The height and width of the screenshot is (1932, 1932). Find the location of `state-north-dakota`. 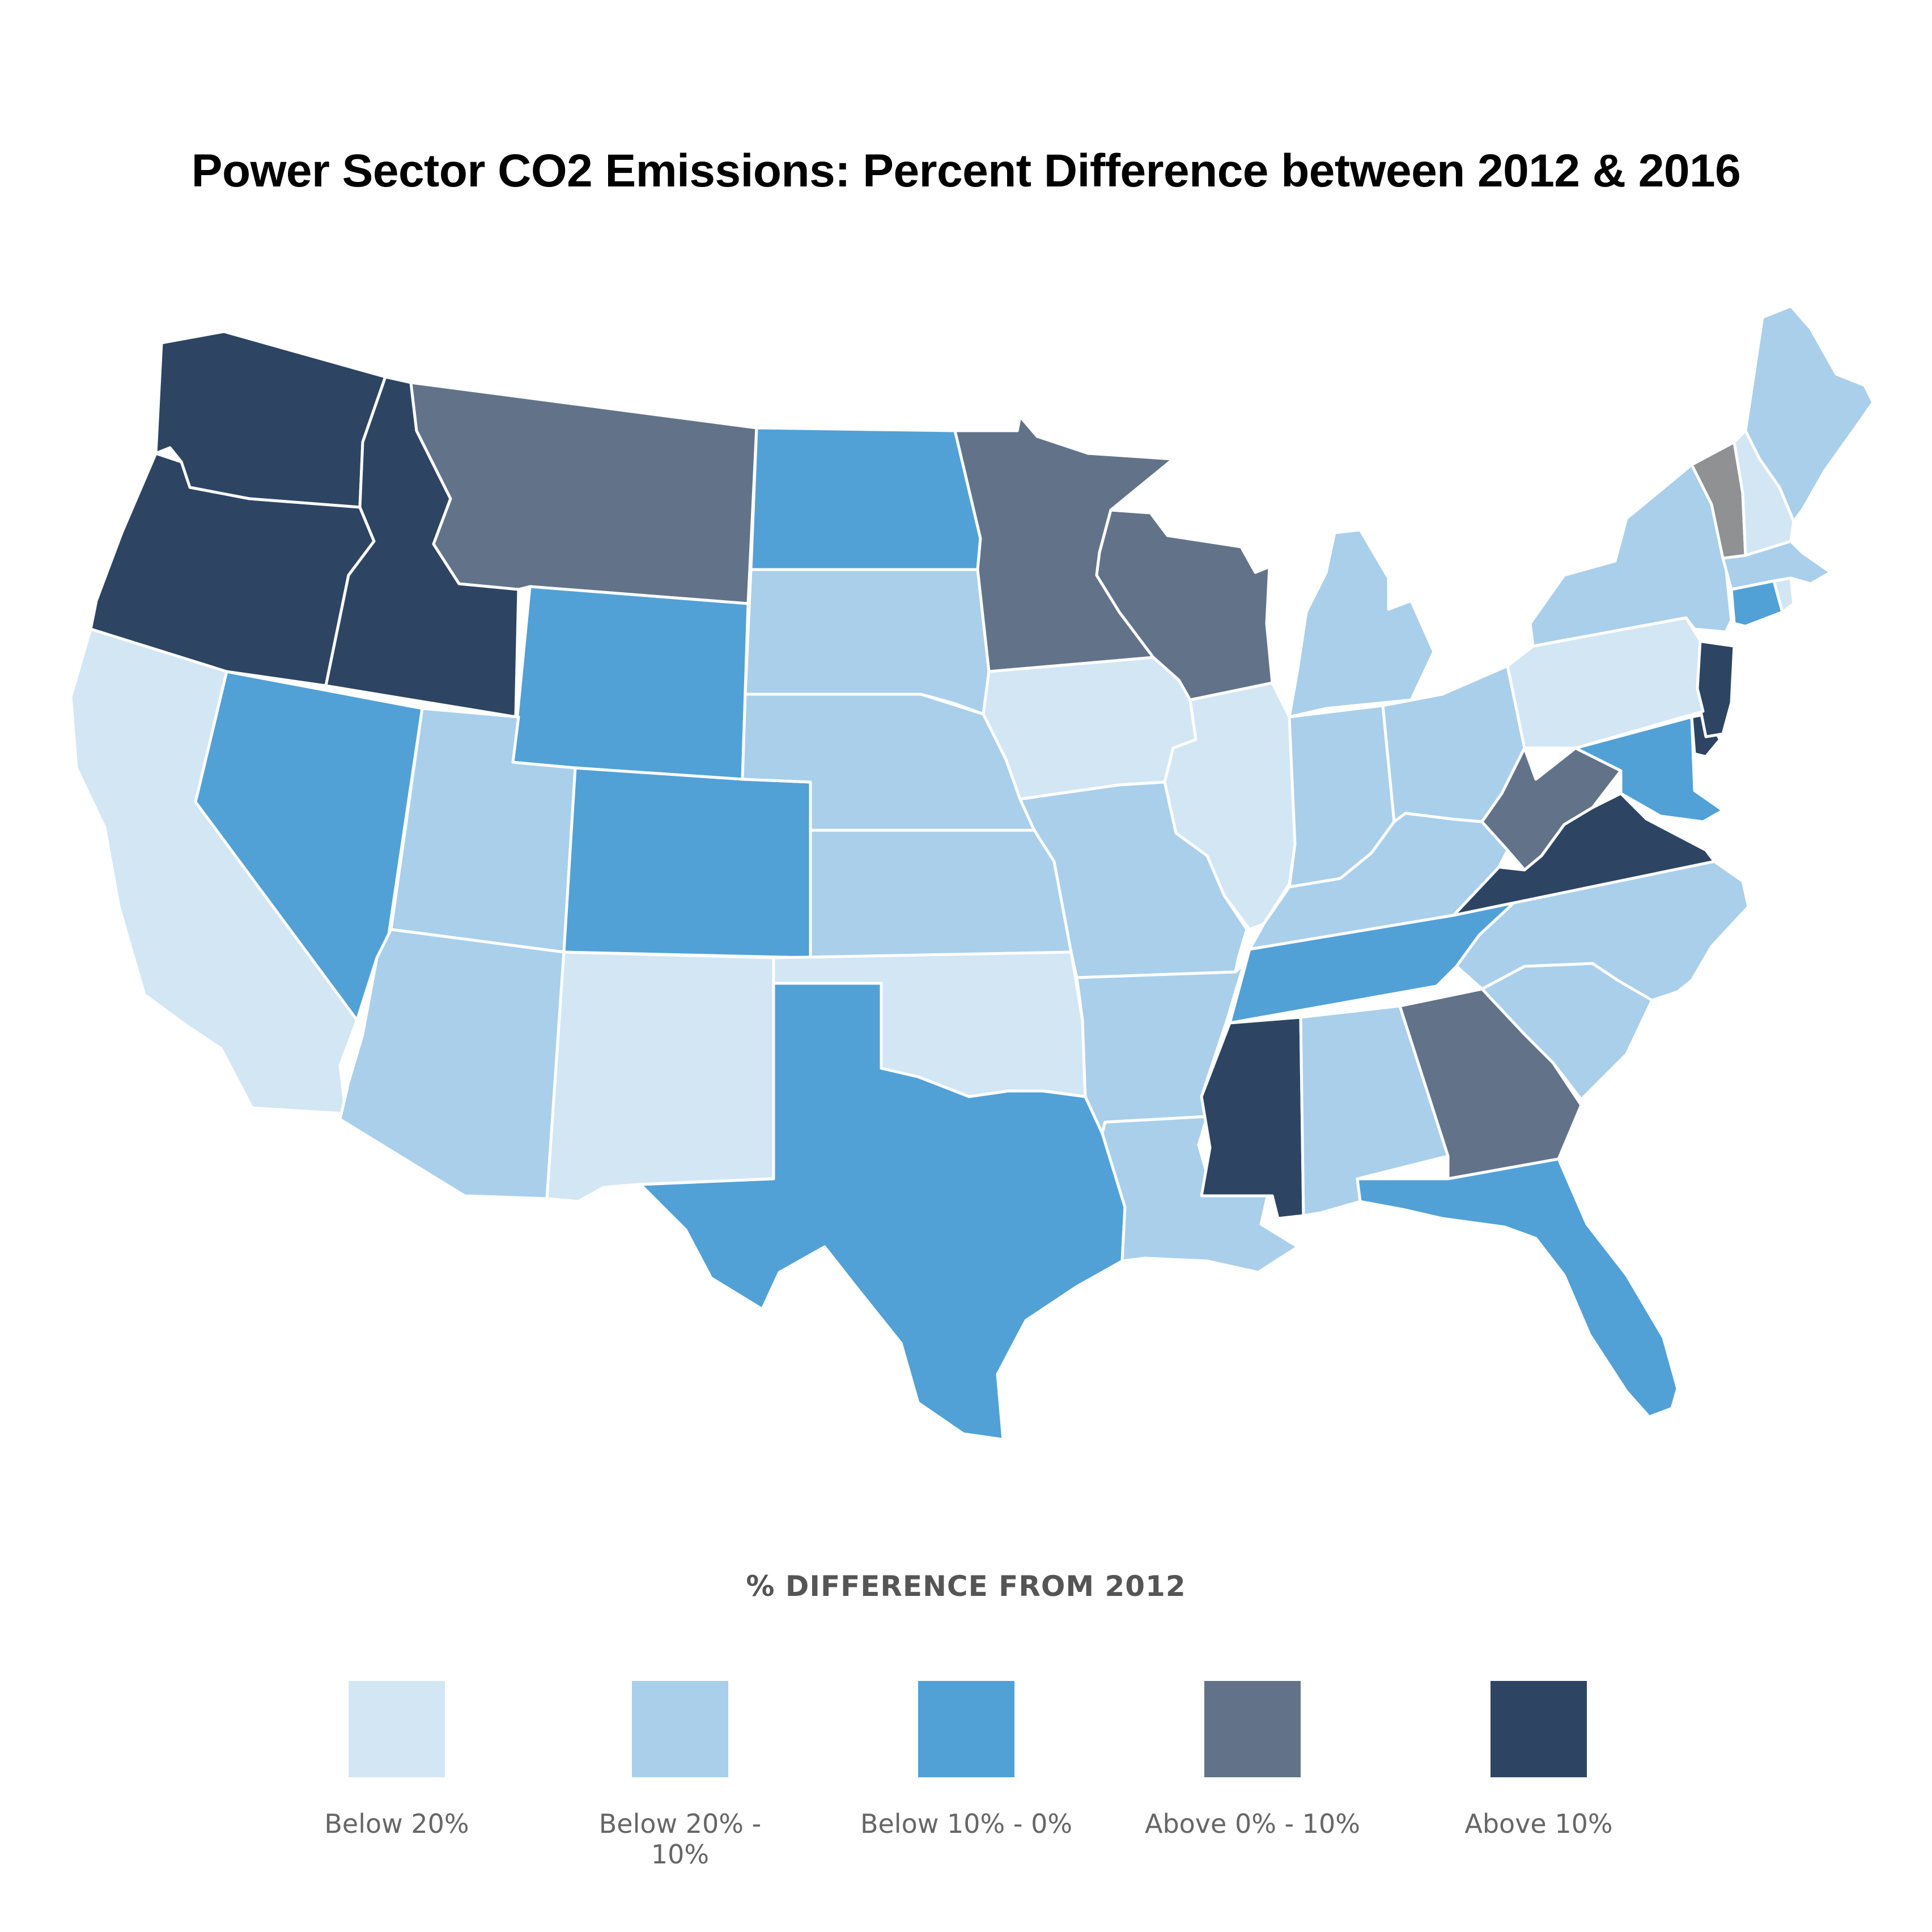

state-north-dakota is located at coordinates (865, 498).